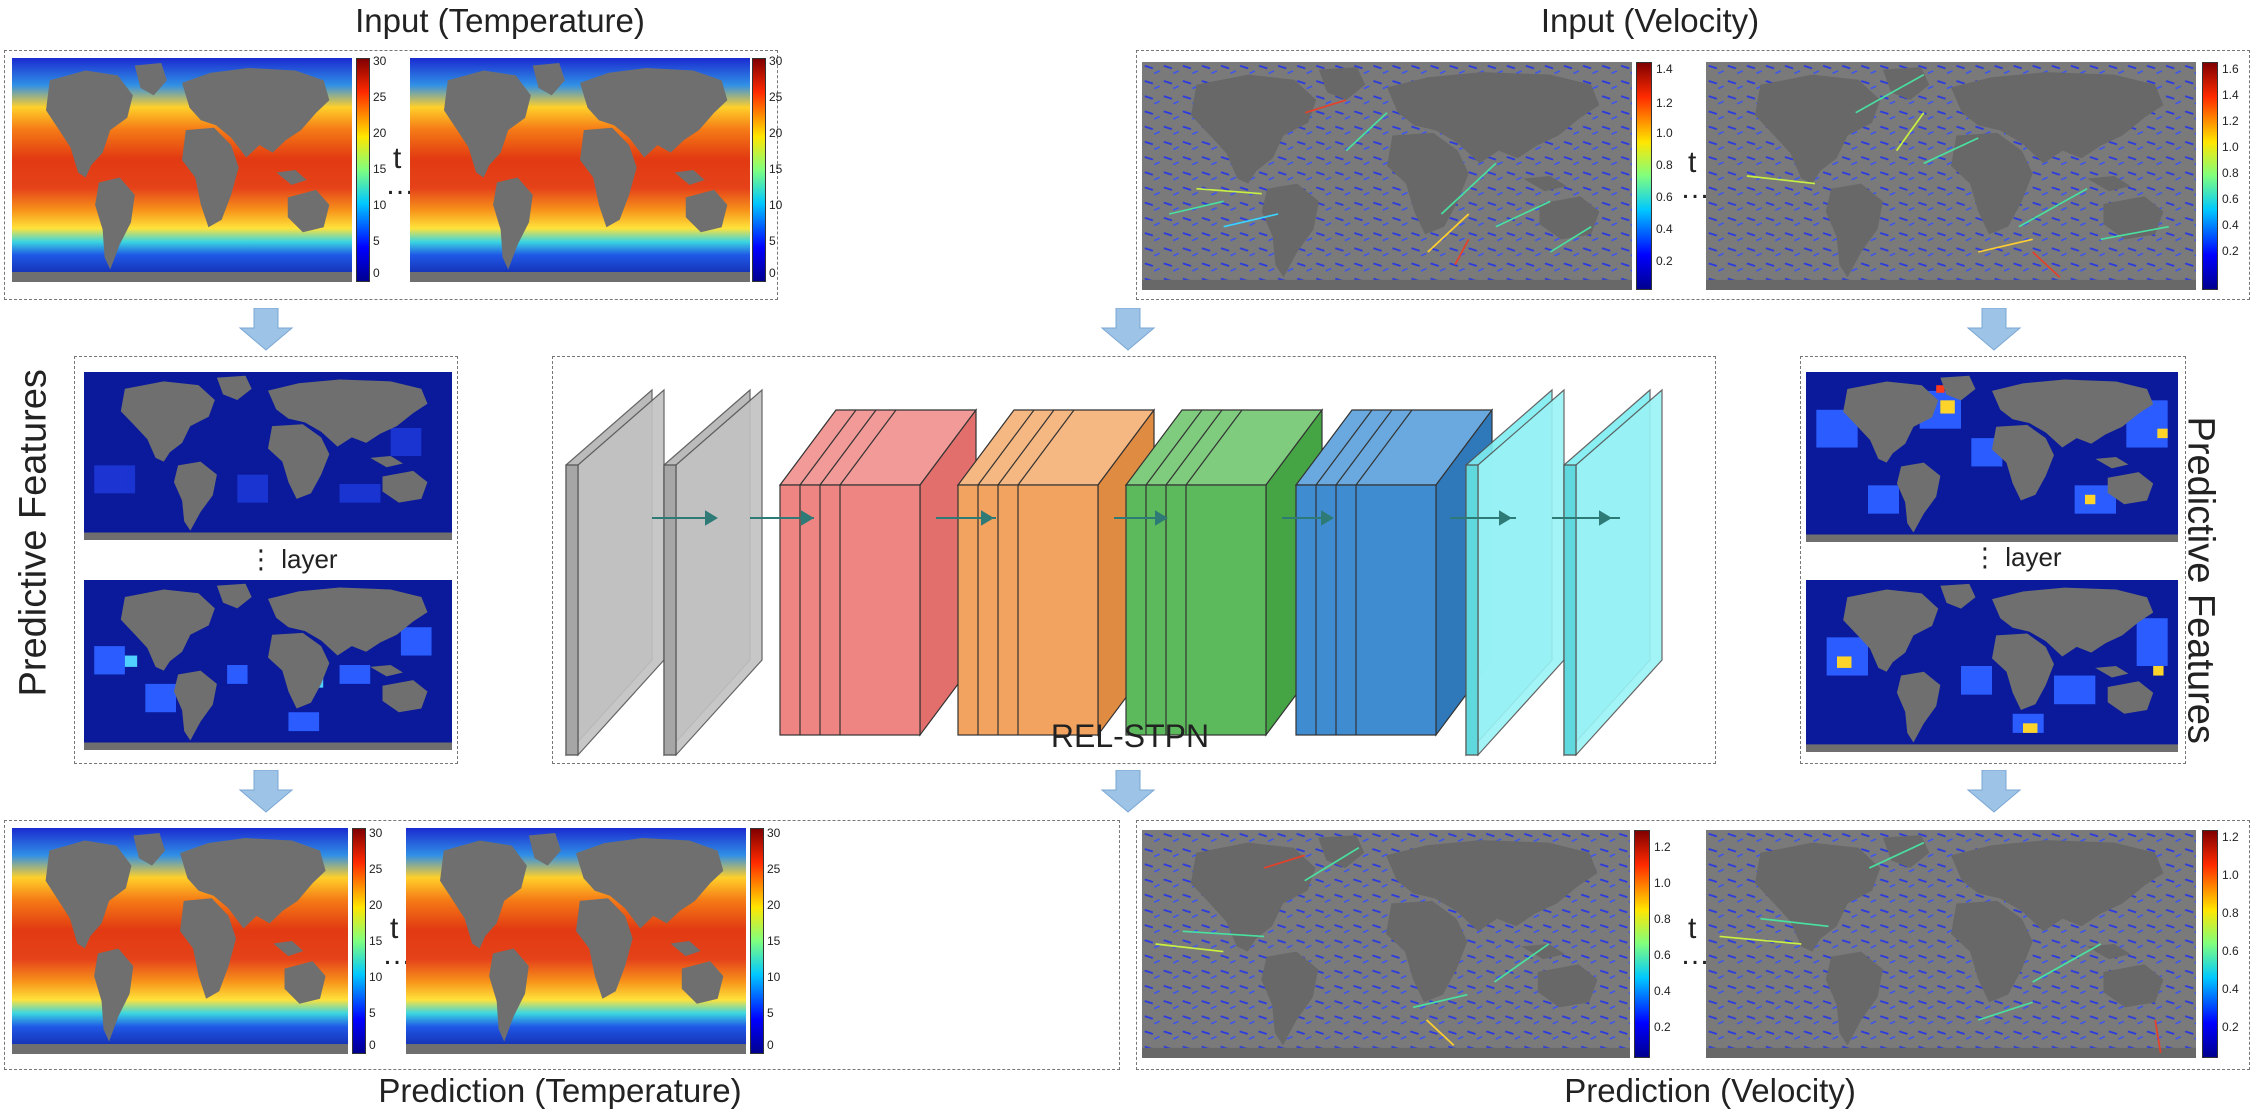 The image size is (2254, 1112). Describe the element at coordinates (878, 572) in the screenshot. I see `block-red` at that location.